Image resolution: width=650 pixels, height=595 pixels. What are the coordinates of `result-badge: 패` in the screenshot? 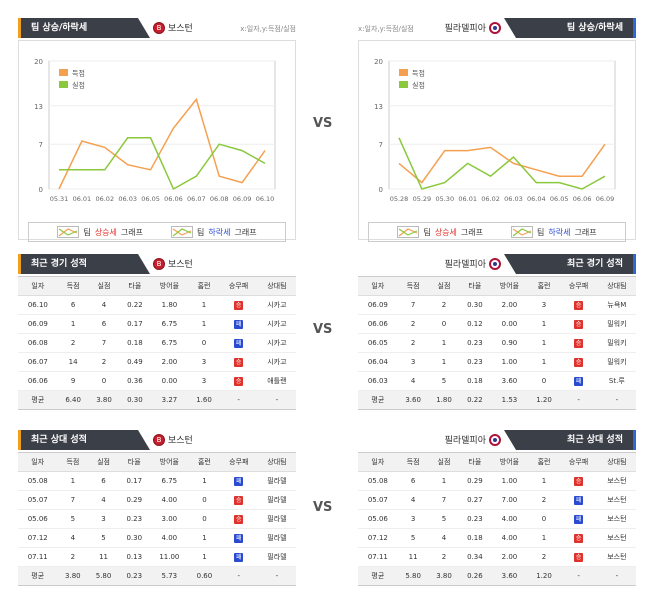 It's located at (579, 381).